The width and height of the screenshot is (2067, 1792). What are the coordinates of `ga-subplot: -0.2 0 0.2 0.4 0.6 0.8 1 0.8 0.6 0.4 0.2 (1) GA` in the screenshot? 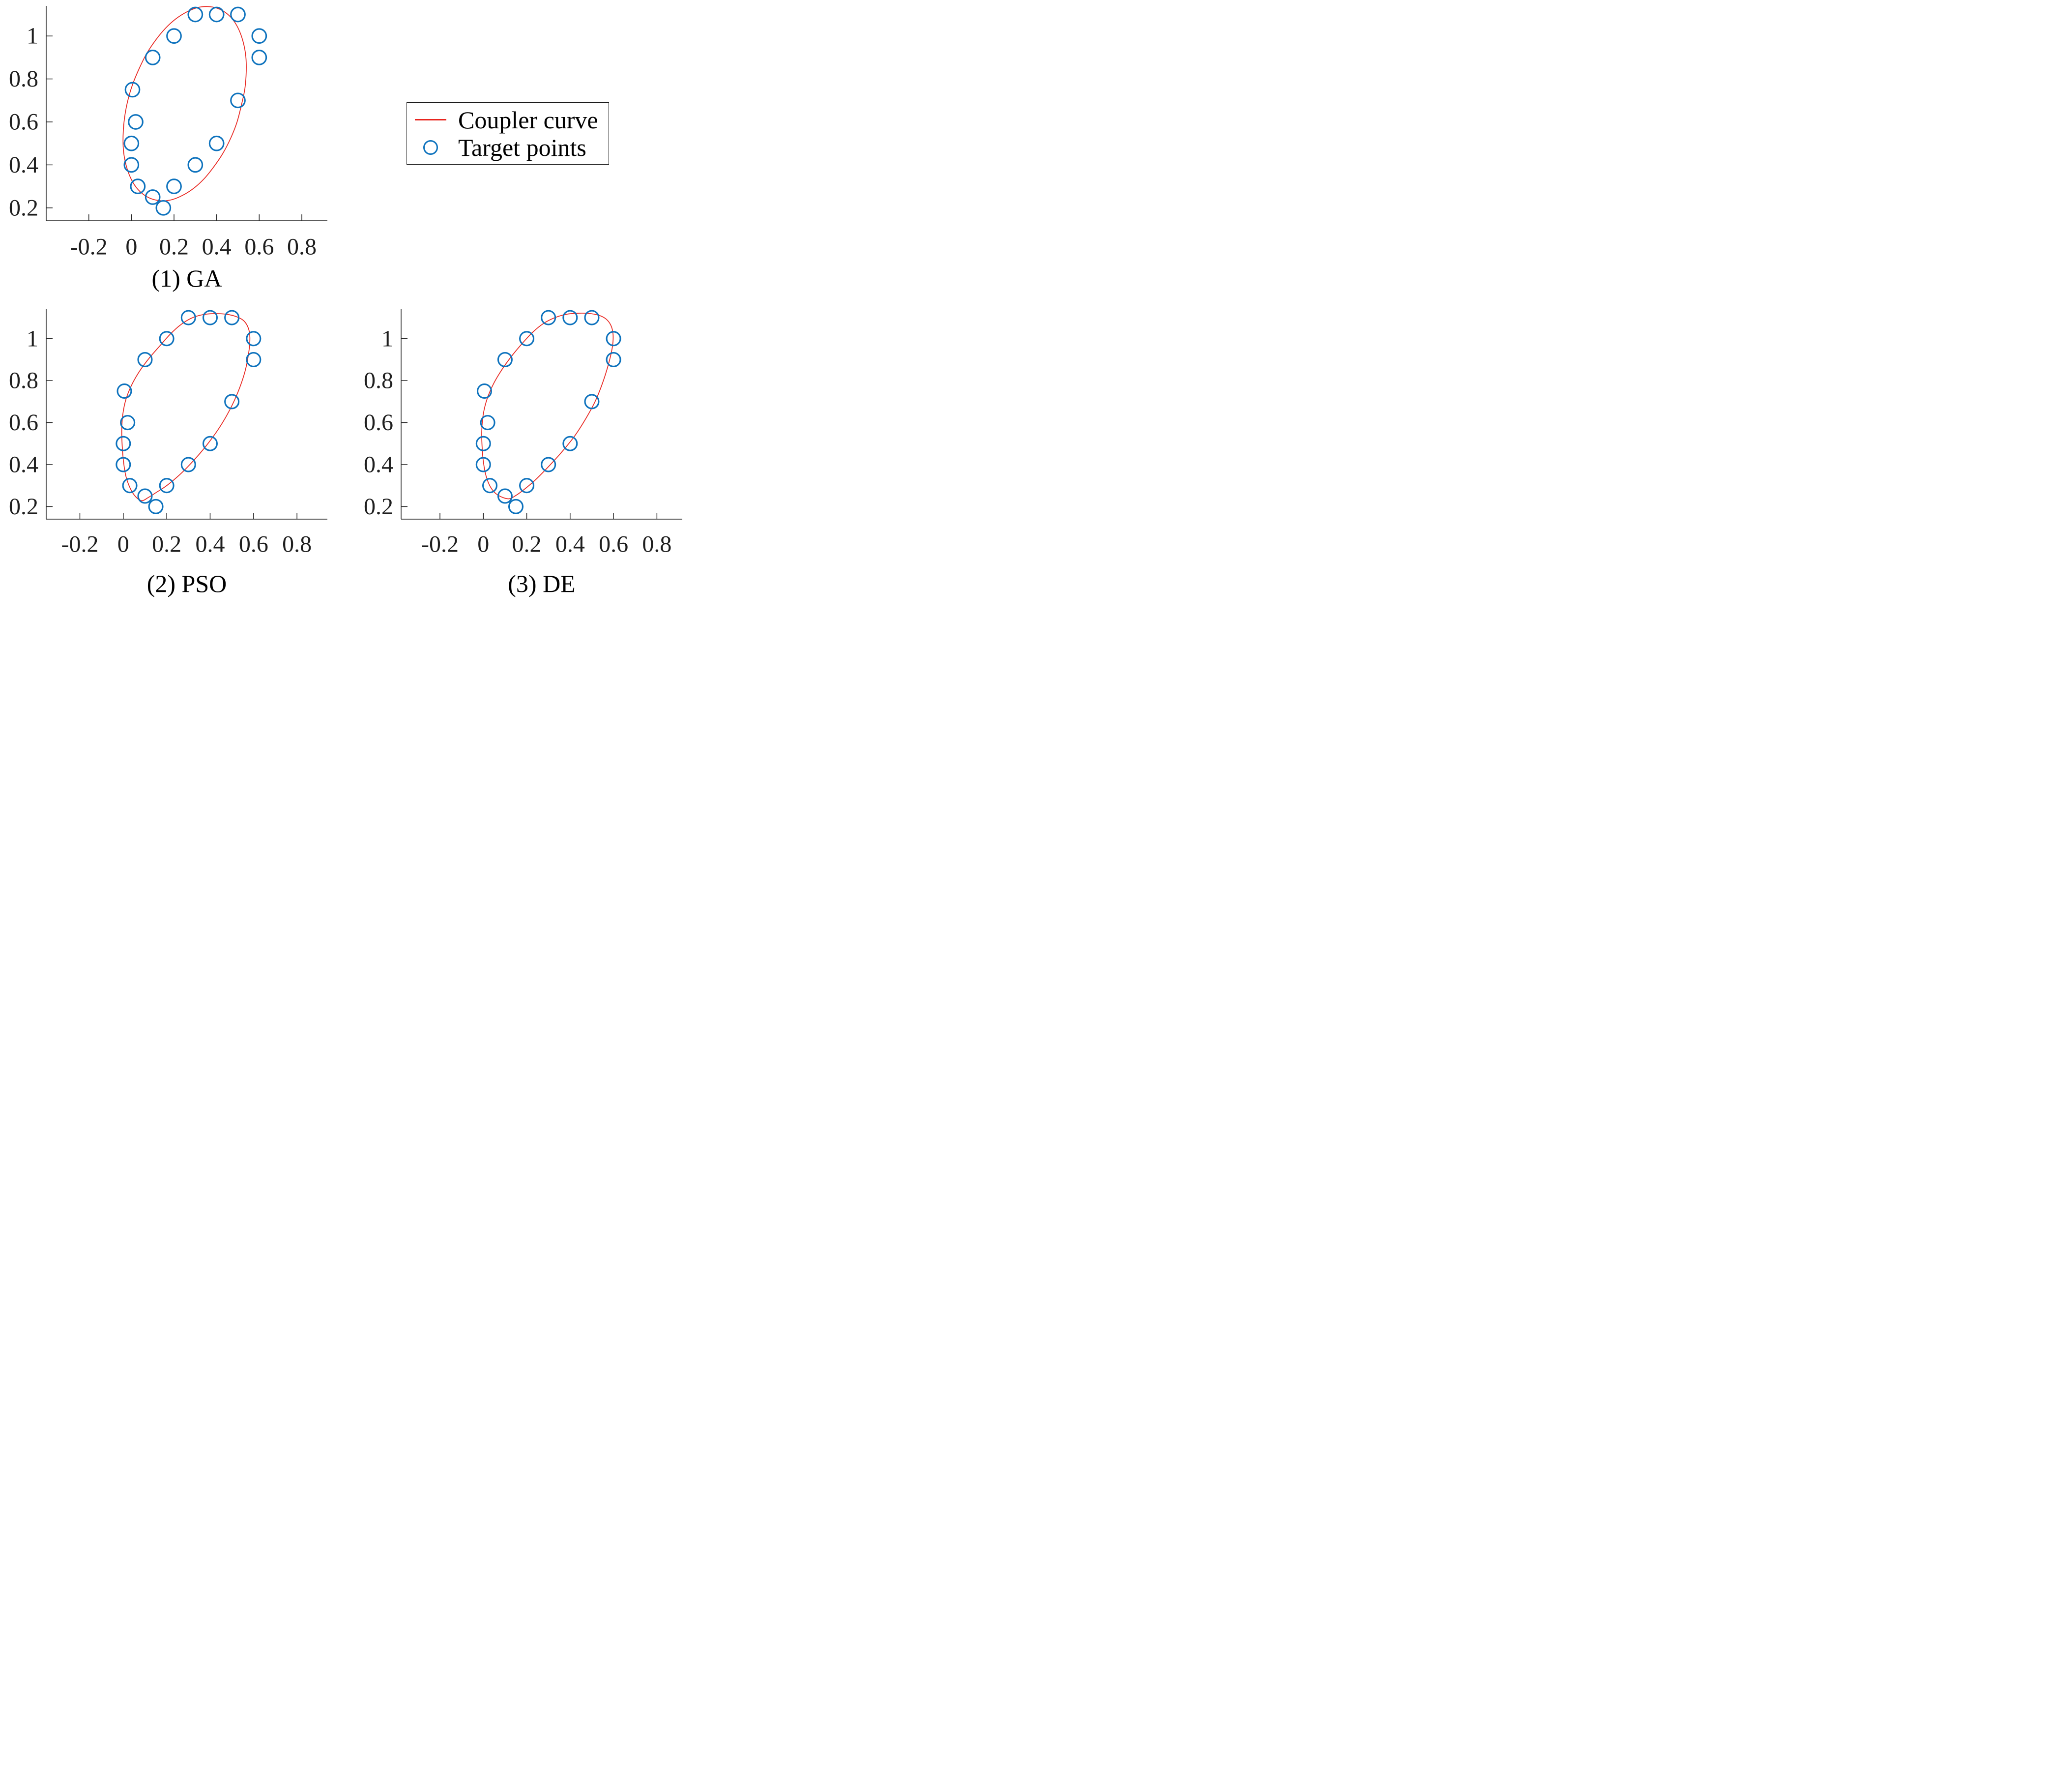 It's located at (168, 149).